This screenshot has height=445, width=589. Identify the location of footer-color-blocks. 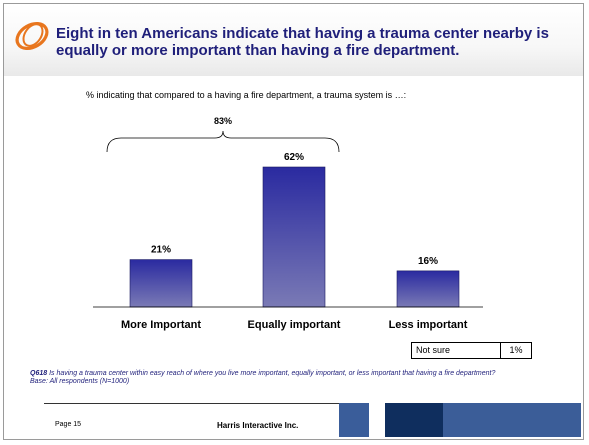
(460, 420).